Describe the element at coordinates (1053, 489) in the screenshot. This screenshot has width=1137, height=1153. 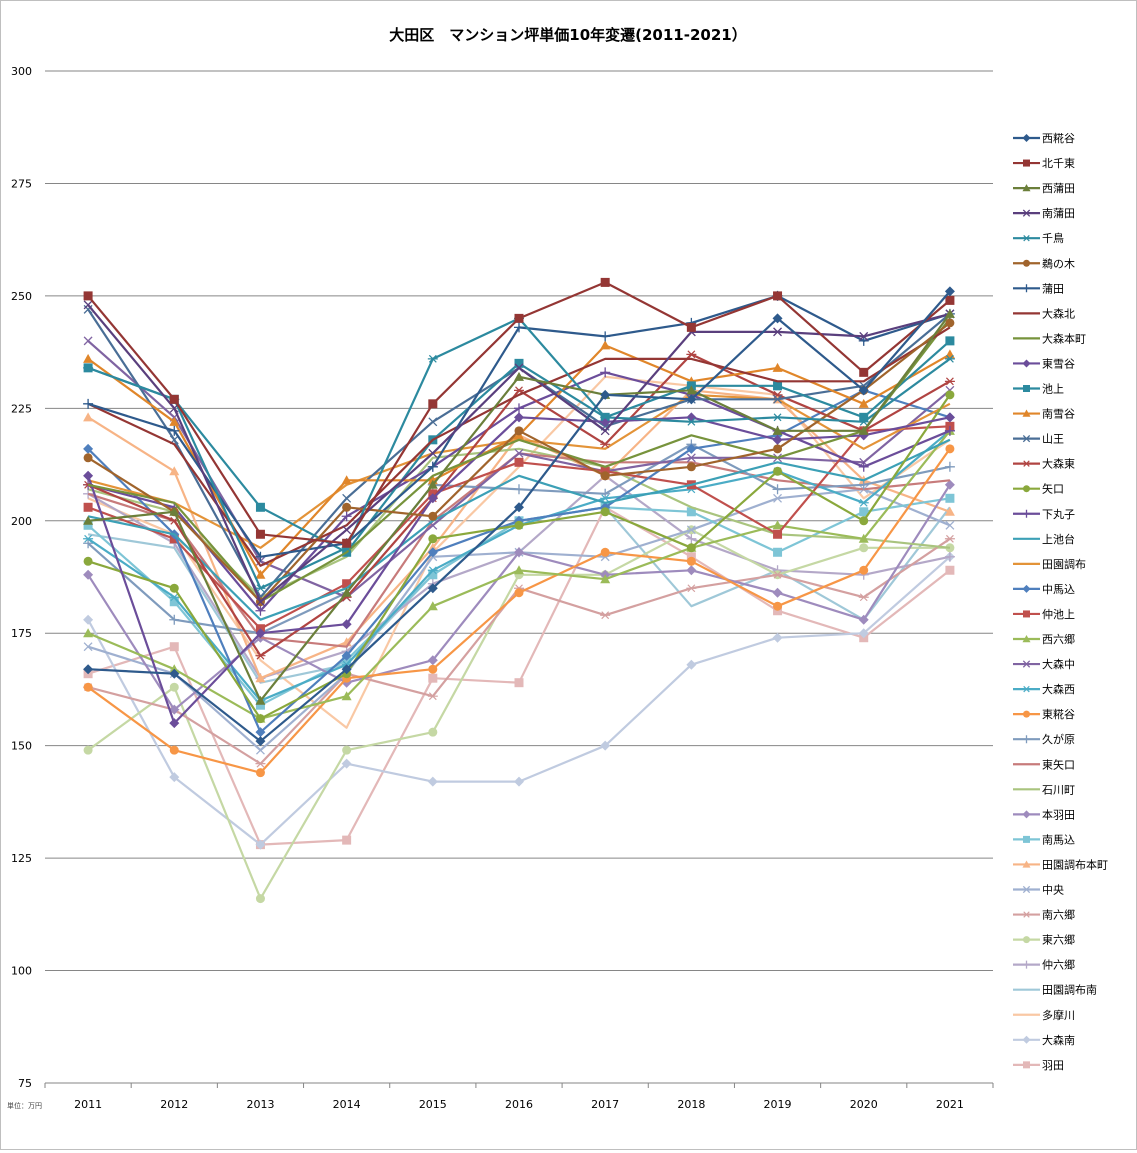
I see `legend-label: 矢口` at that location.